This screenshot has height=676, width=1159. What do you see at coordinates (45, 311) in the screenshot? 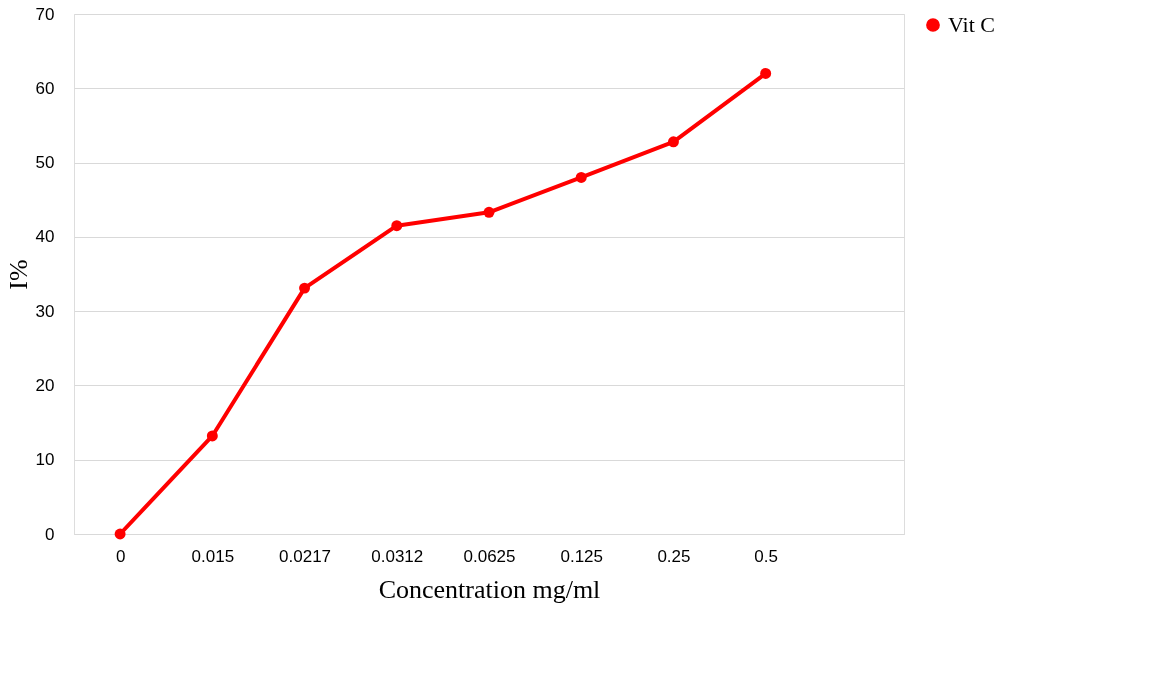
I see `y-tick-label: 30` at bounding box center [45, 311].